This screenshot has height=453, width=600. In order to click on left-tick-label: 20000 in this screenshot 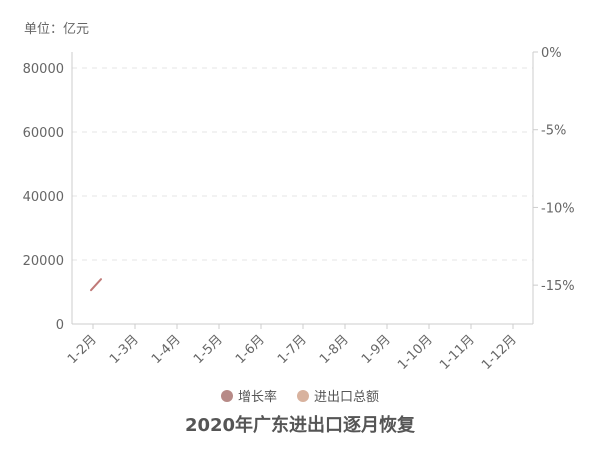, I will do `click(43, 261)`.